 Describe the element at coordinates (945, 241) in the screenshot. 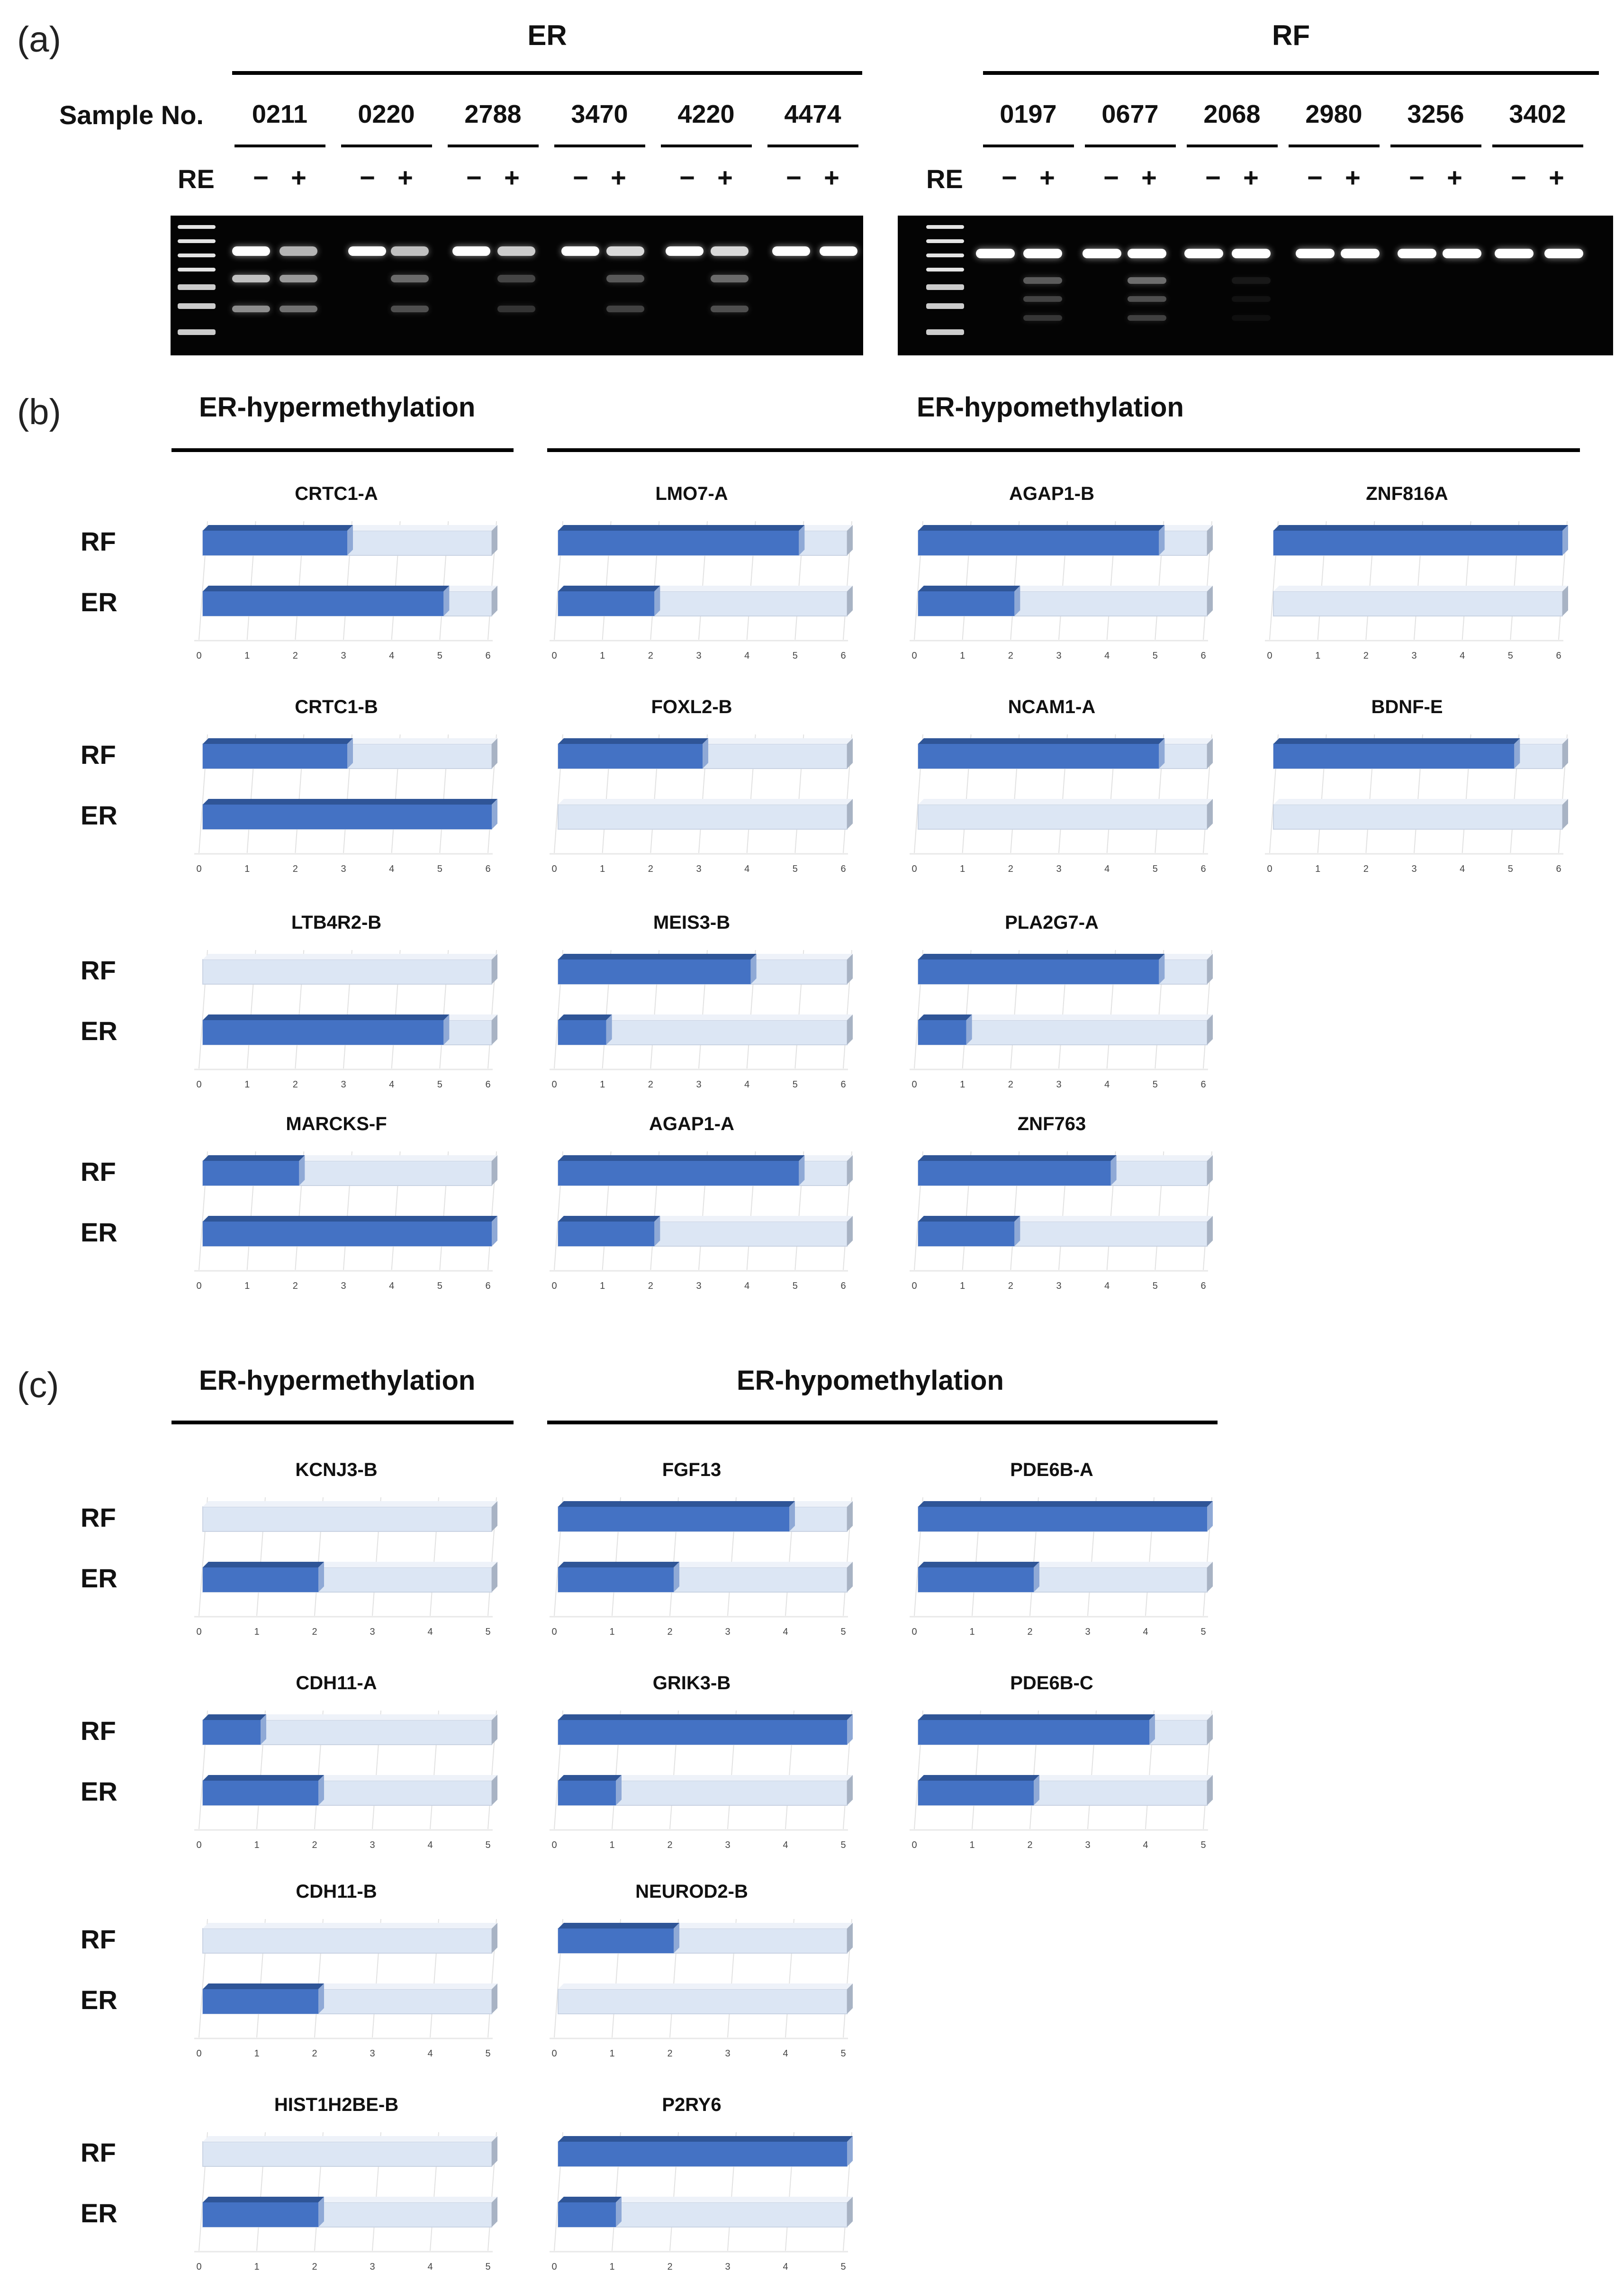

I see `ladder-band` at that location.